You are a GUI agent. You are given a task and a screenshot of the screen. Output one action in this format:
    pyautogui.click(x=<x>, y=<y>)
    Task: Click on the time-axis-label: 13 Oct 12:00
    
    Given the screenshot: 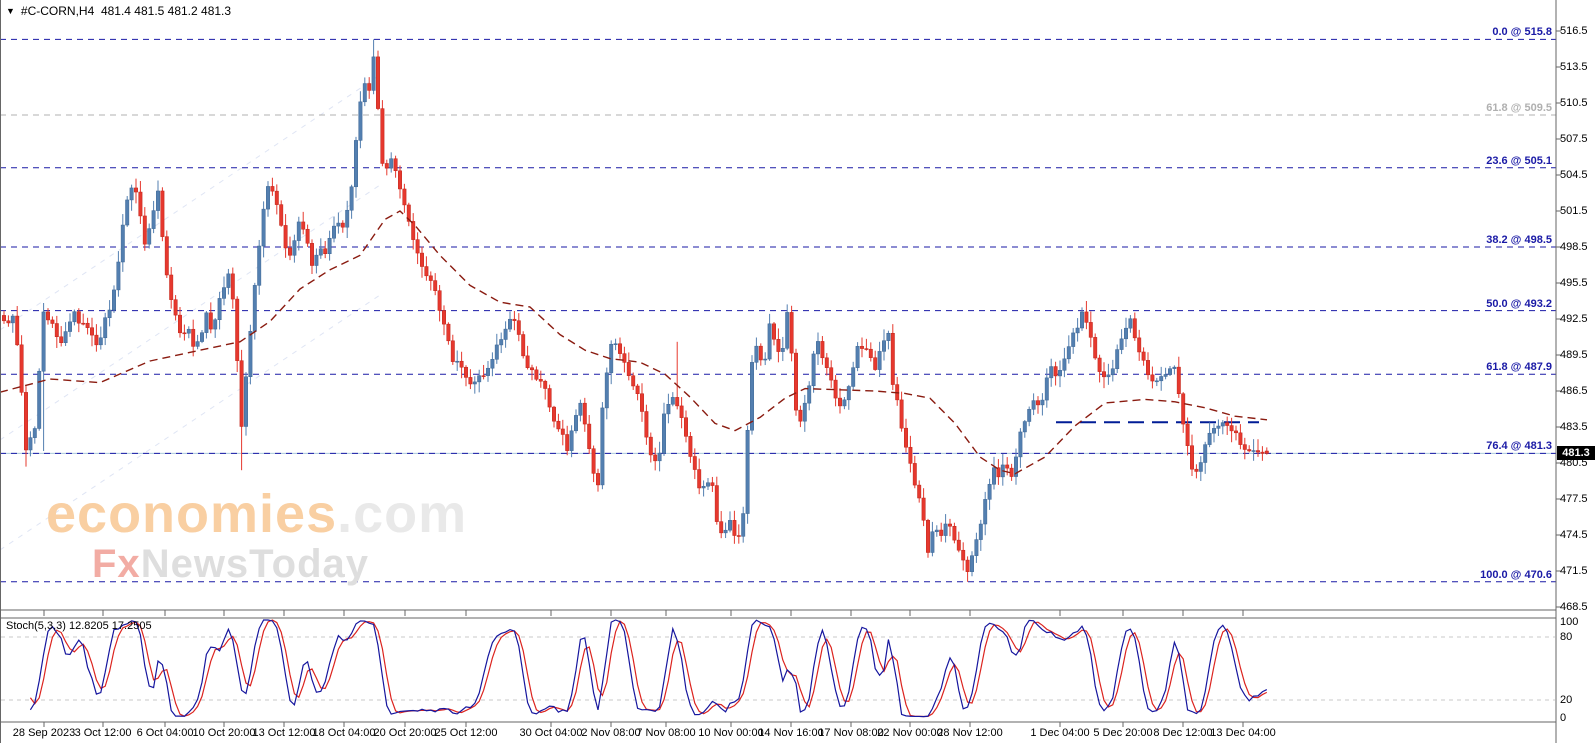 What is the action you would take?
    pyautogui.click(x=284, y=733)
    